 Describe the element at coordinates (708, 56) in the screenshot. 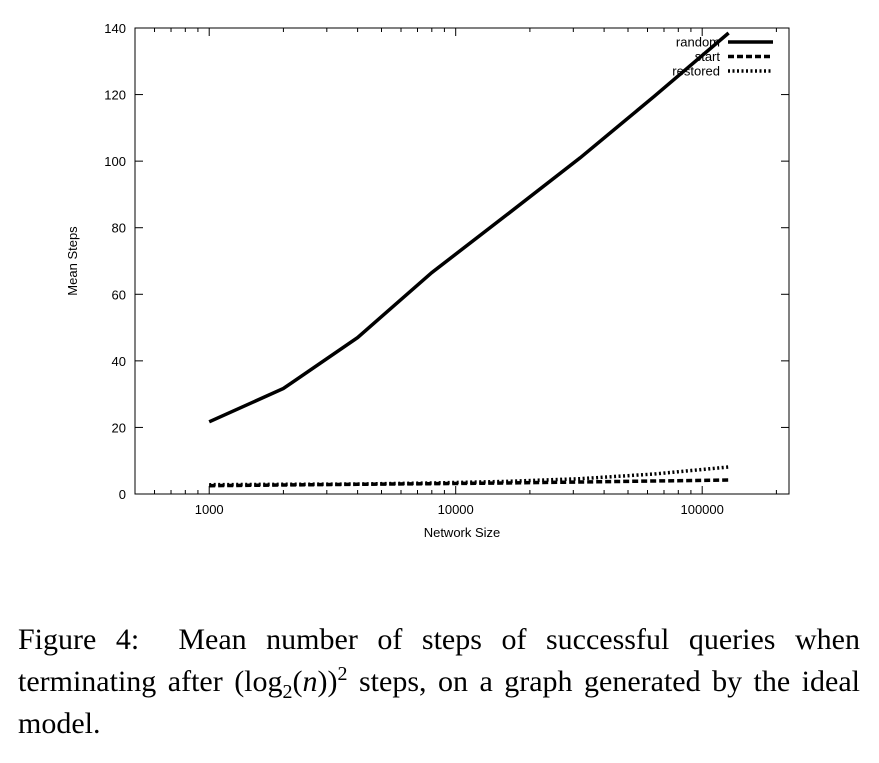

I see `legend-label-start: start` at that location.